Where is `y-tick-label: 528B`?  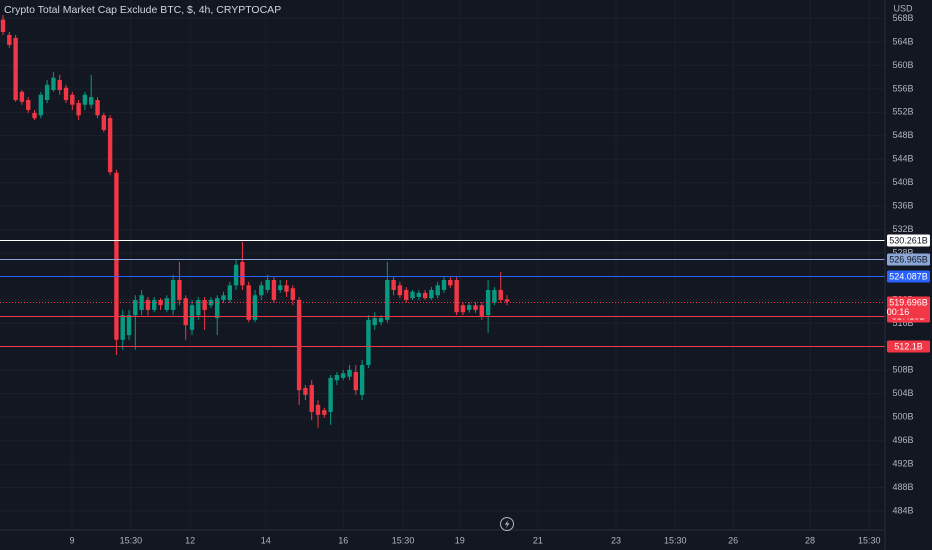 y-tick-label: 528B is located at coordinates (902, 252).